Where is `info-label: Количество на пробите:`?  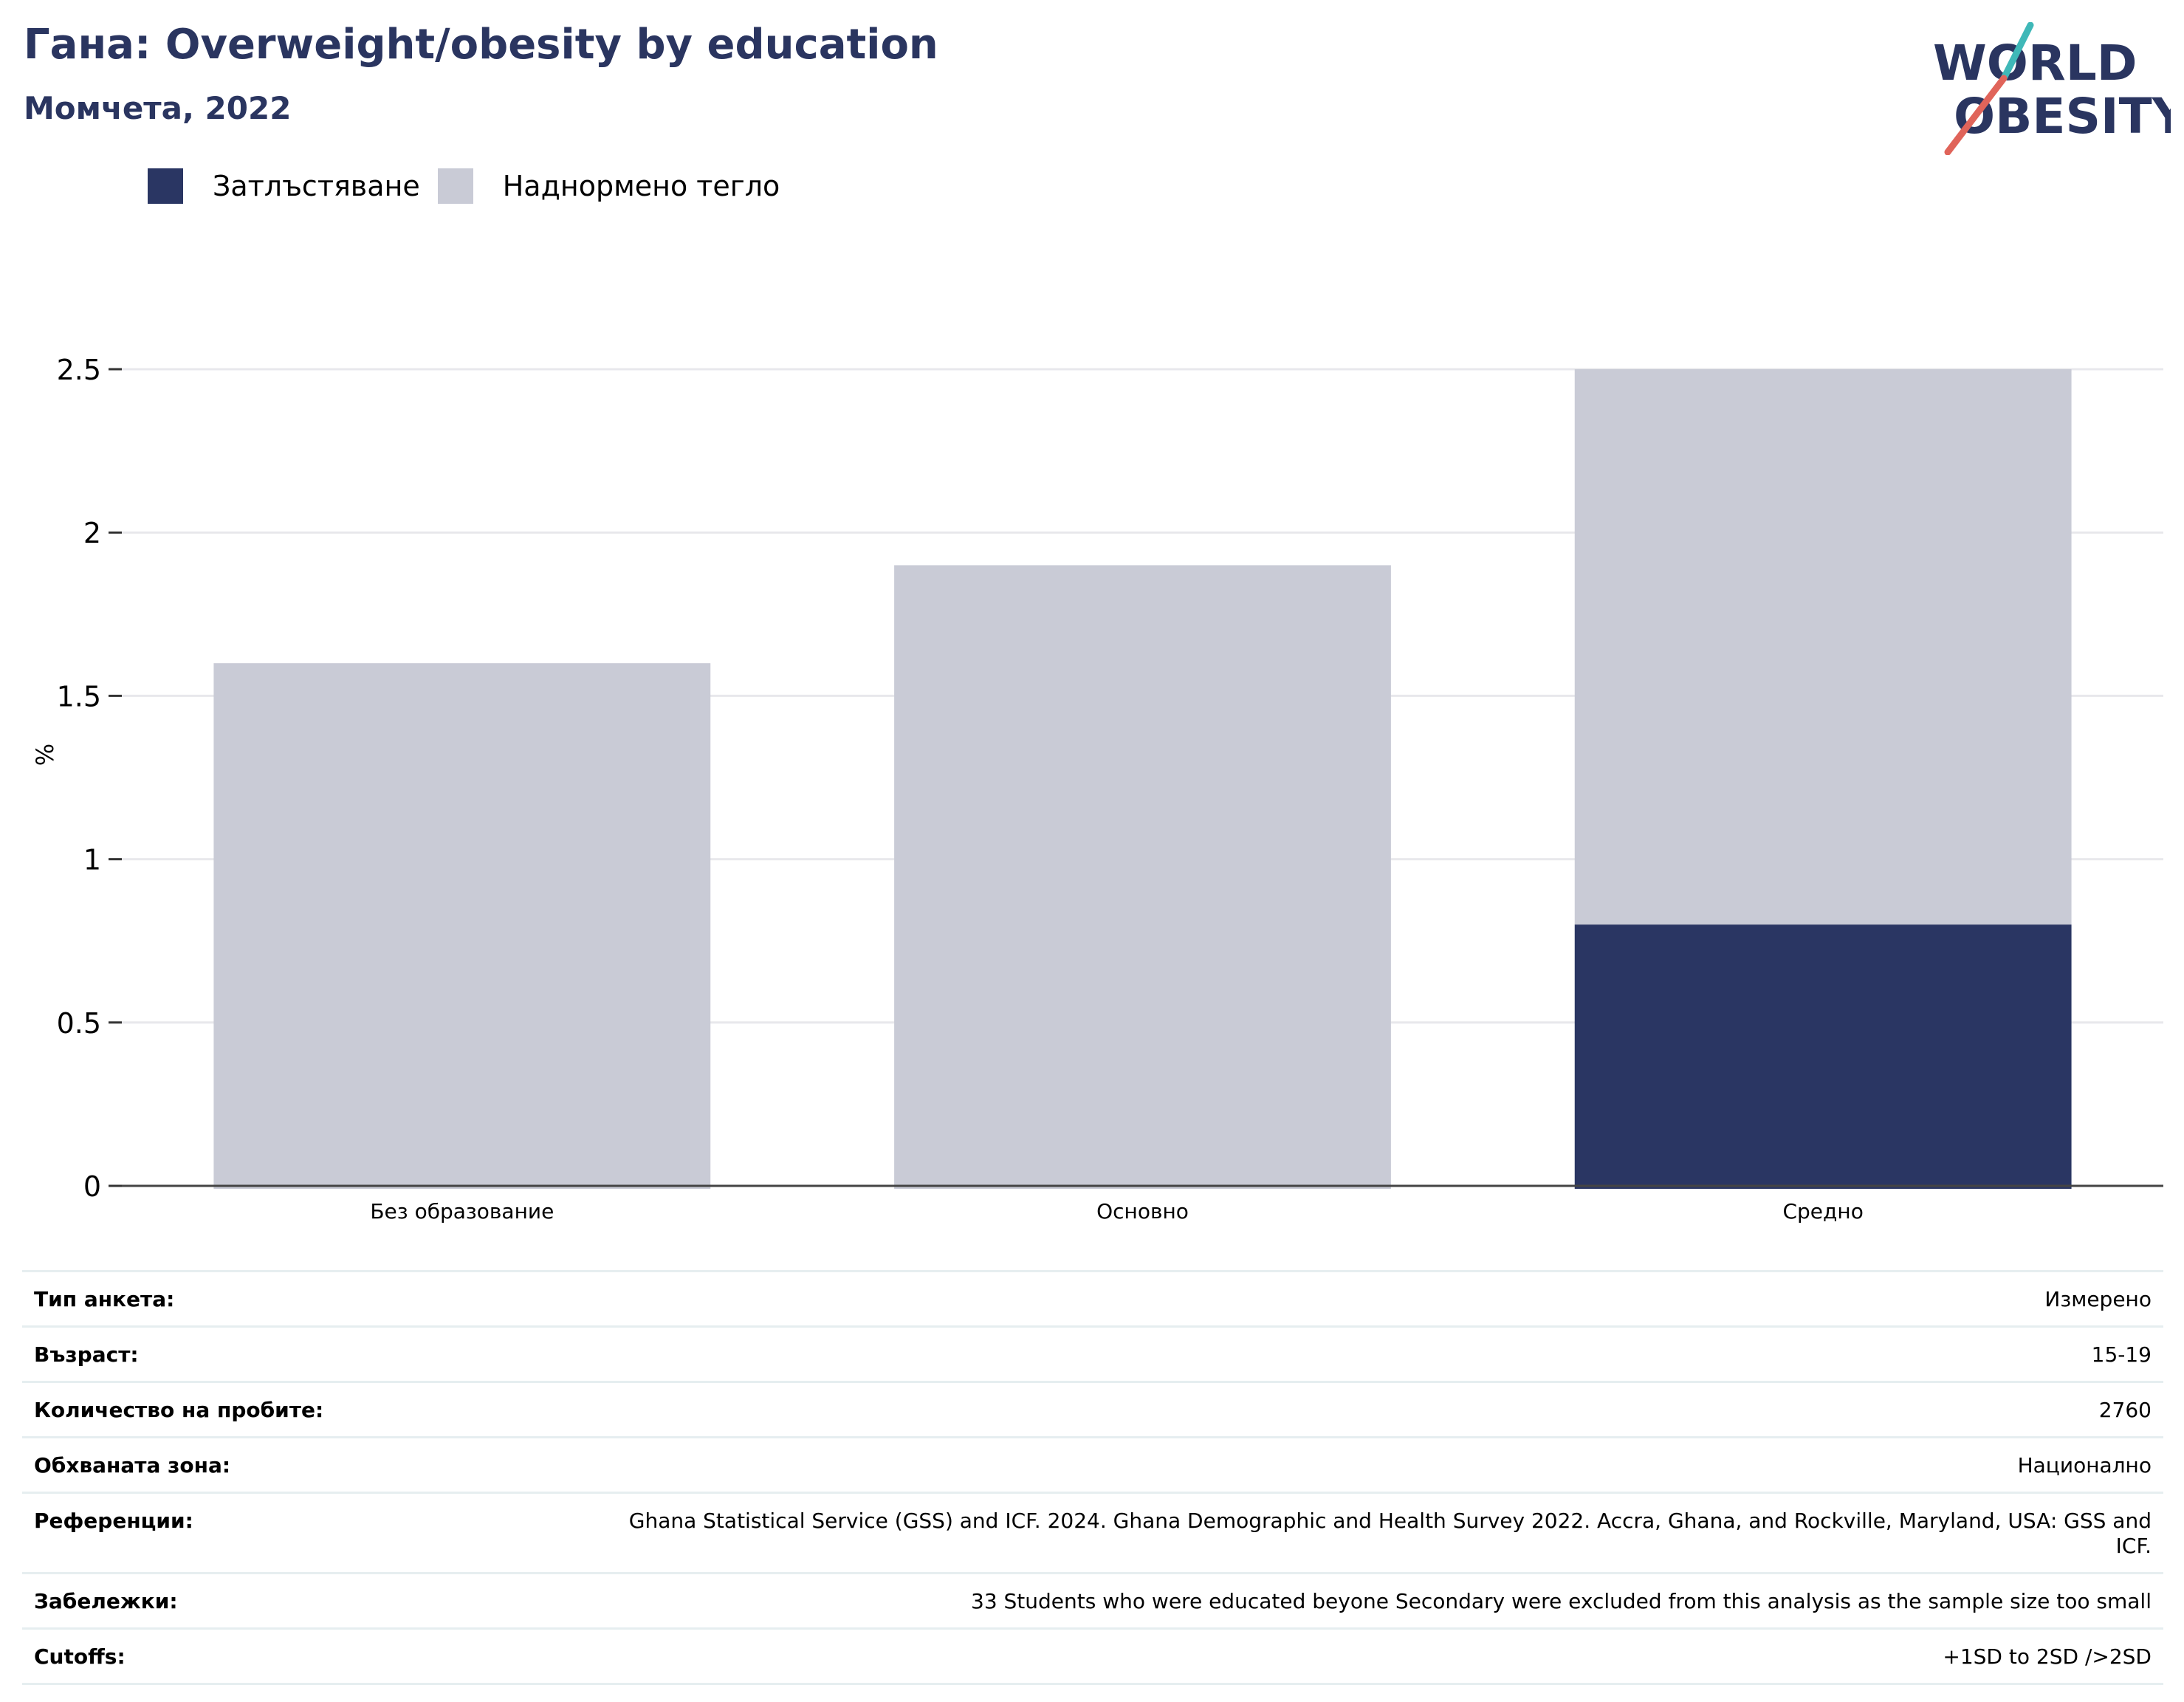
info-label: Количество на пробите: is located at coordinates (179, 1410).